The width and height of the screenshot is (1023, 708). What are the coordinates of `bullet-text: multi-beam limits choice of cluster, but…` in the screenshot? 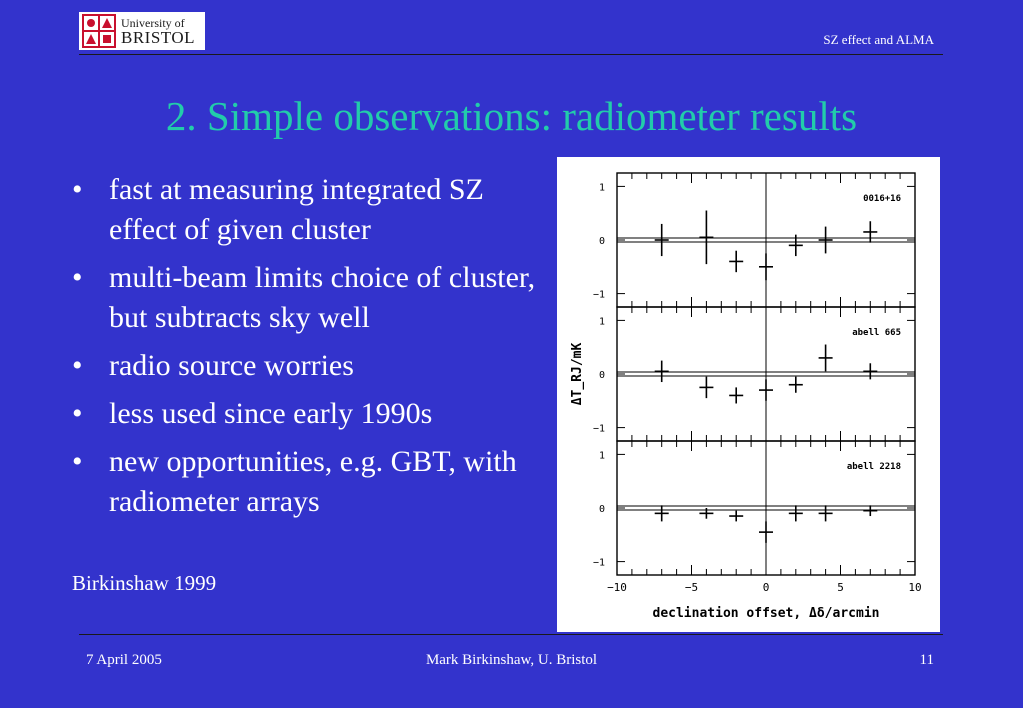 It's located at (322, 297).